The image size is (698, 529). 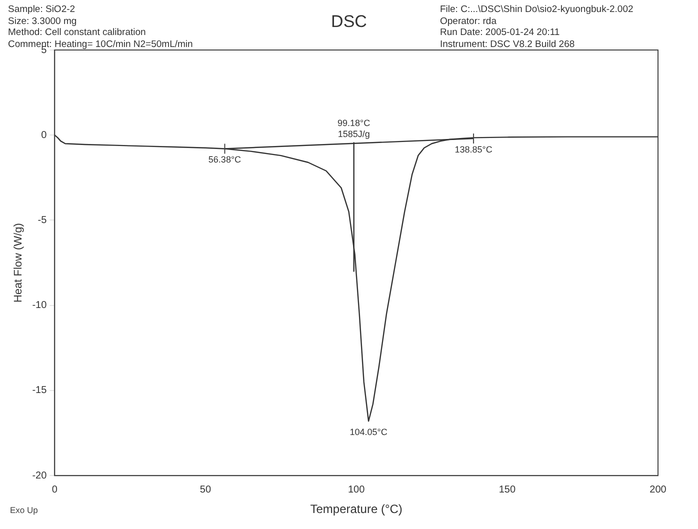 What do you see at coordinates (349, 21) in the screenshot?
I see `chart-title: DSC` at bounding box center [349, 21].